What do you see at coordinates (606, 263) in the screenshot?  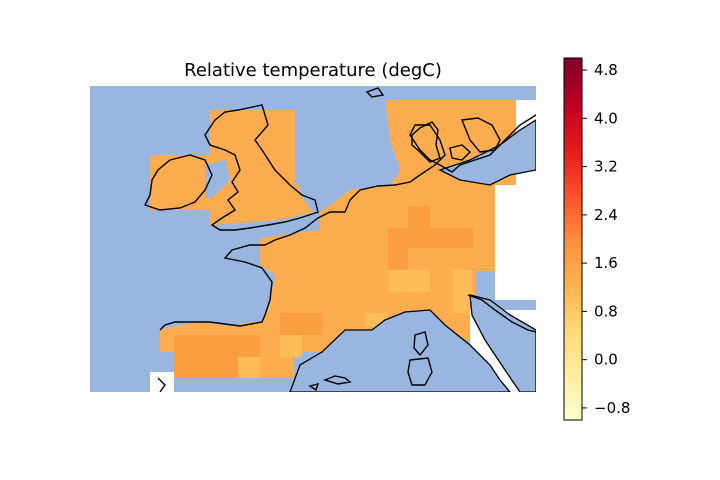 I see `colorbar-tick-label: 1.6` at bounding box center [606, 263].